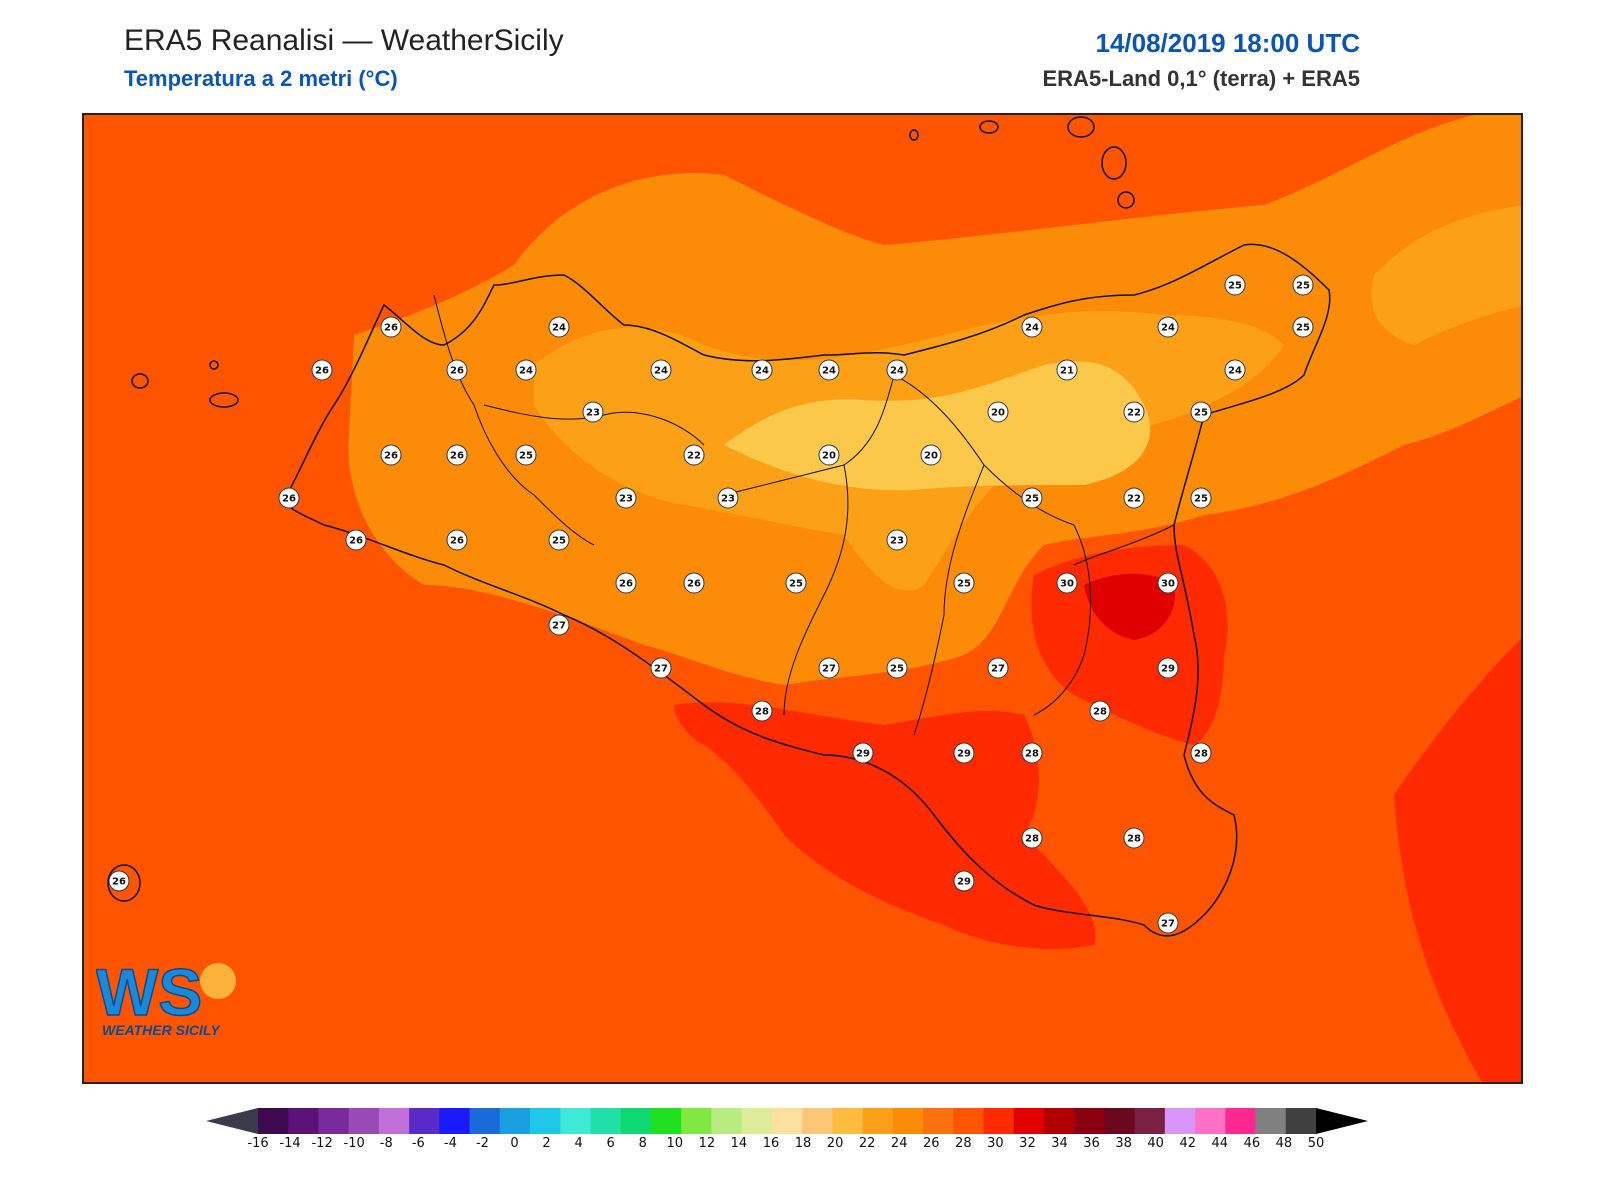  I want to click on colorbar-tick-label: 24, so click(899, 1143).